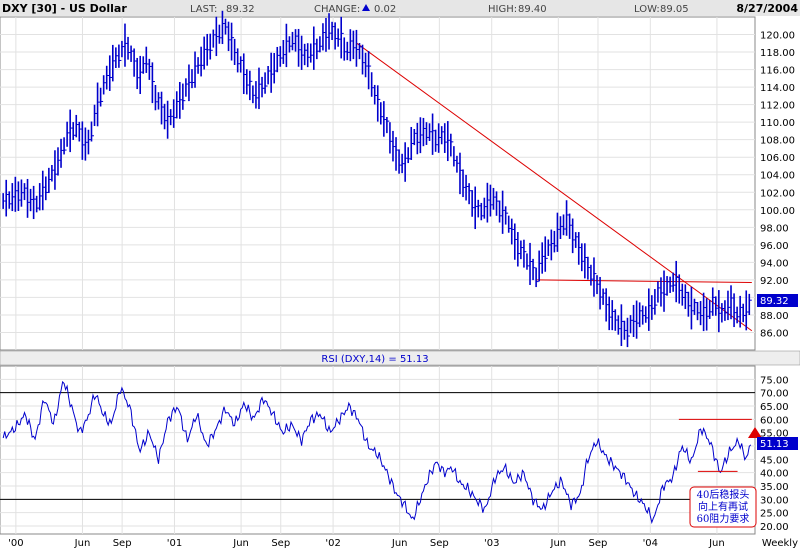 Image resolution: width=800 pixels, height=550 pixels. Describe the element at coordinates (374, 359) in the screenshot. I see `rsi-title: RSI (DXY,14) = 51.13` at that location.